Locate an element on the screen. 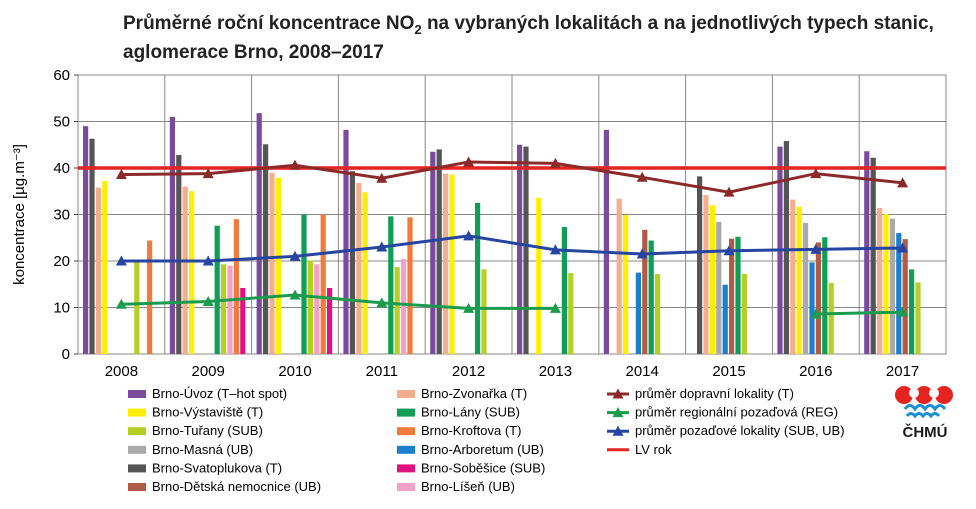 Image resolution: width=976 pixels, height=509 pixels. x-tick-label: 2013 is located at coordinates (555, 371).